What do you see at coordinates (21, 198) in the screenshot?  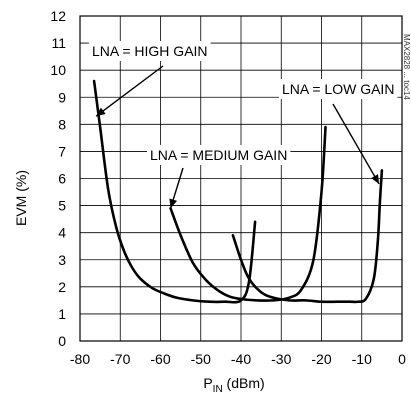 I see `y-axis-label: EVM (%)` at bounding box center [21, 198].